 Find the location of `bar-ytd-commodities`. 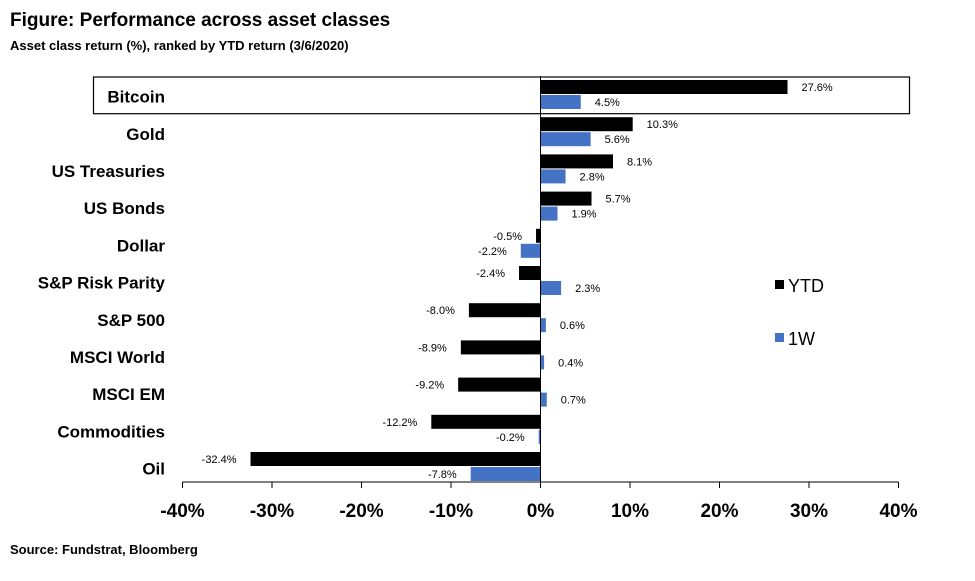

bar-ytd-commodities is located at coordinates (486, 421).